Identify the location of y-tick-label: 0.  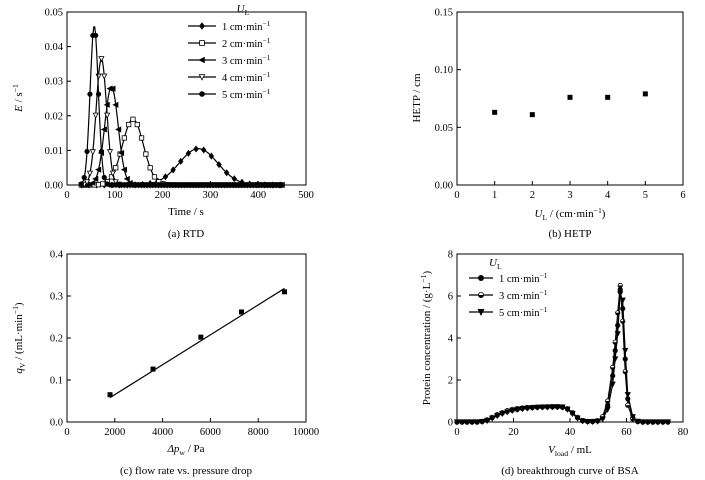
(450, 423).